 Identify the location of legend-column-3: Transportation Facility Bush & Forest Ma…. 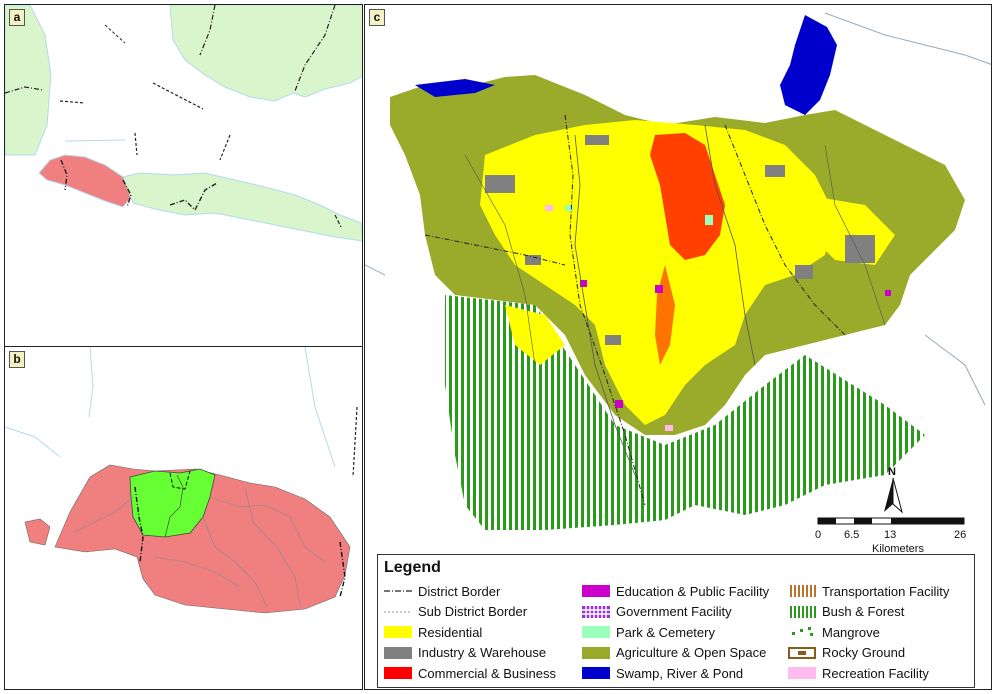
(868, 632).